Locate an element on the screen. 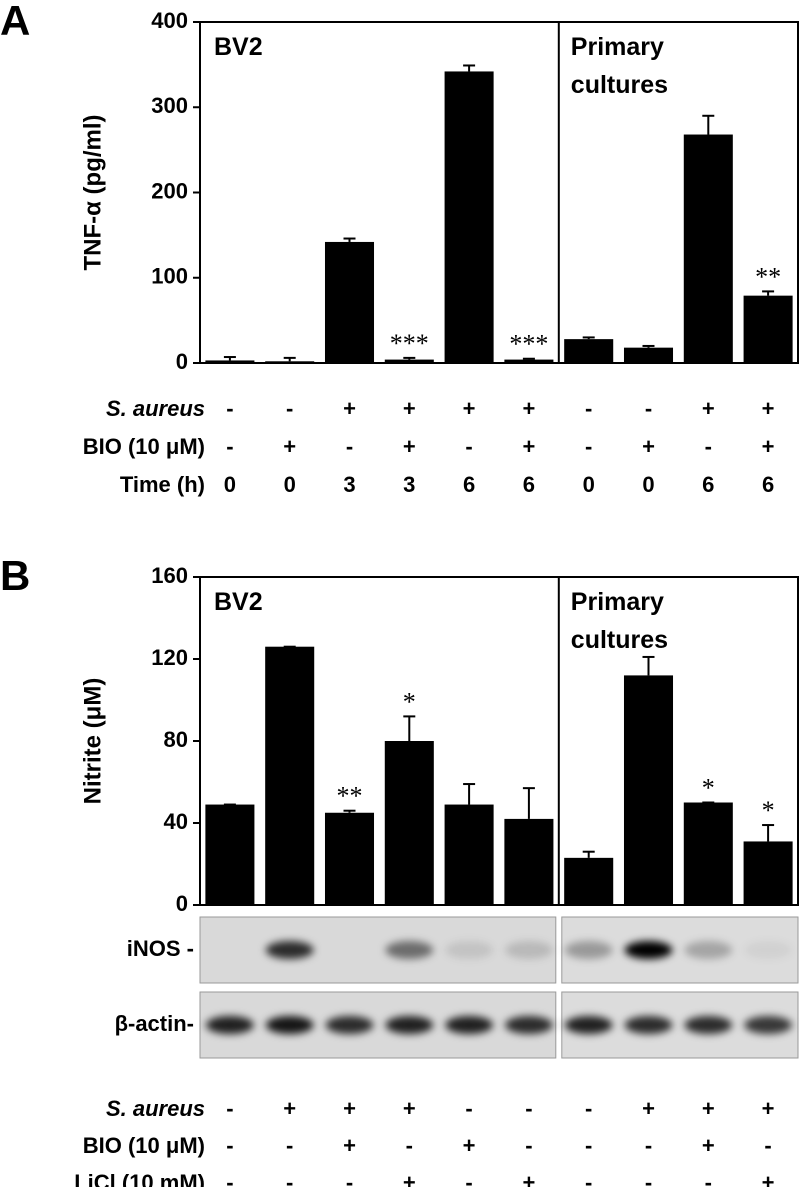  y-tick-label: 200 is located at coordinates (169, 190).